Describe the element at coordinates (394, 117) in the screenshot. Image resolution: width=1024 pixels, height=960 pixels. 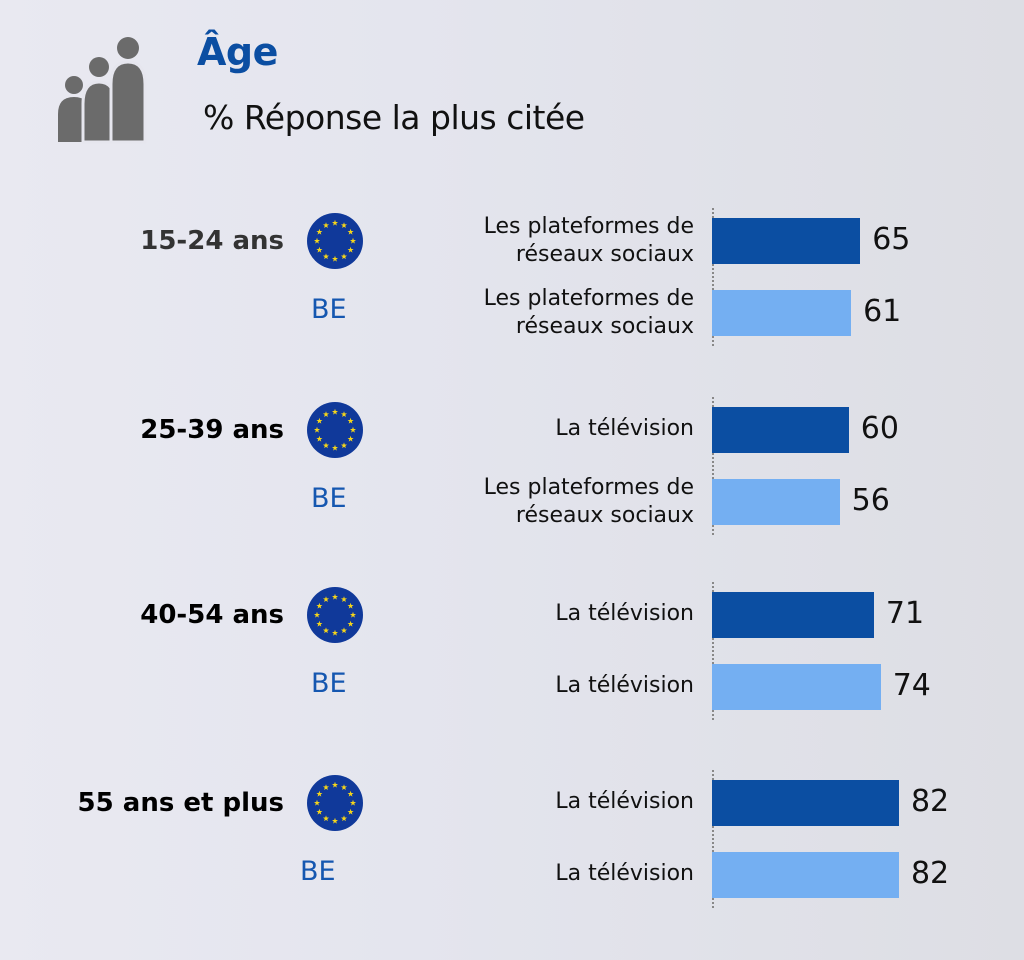
I see `chart-subtitle: % Réponse la plus citée` at that location.